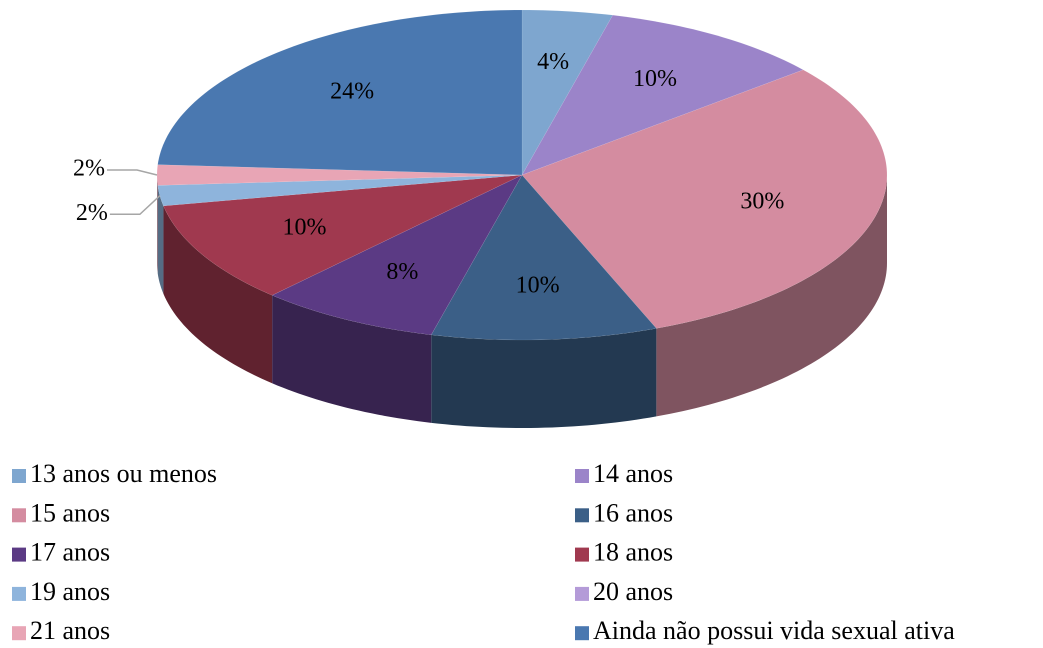 This screenshot has height=648, width=1043. I want to click on legend-label: 14 anos, so click(633, 473).